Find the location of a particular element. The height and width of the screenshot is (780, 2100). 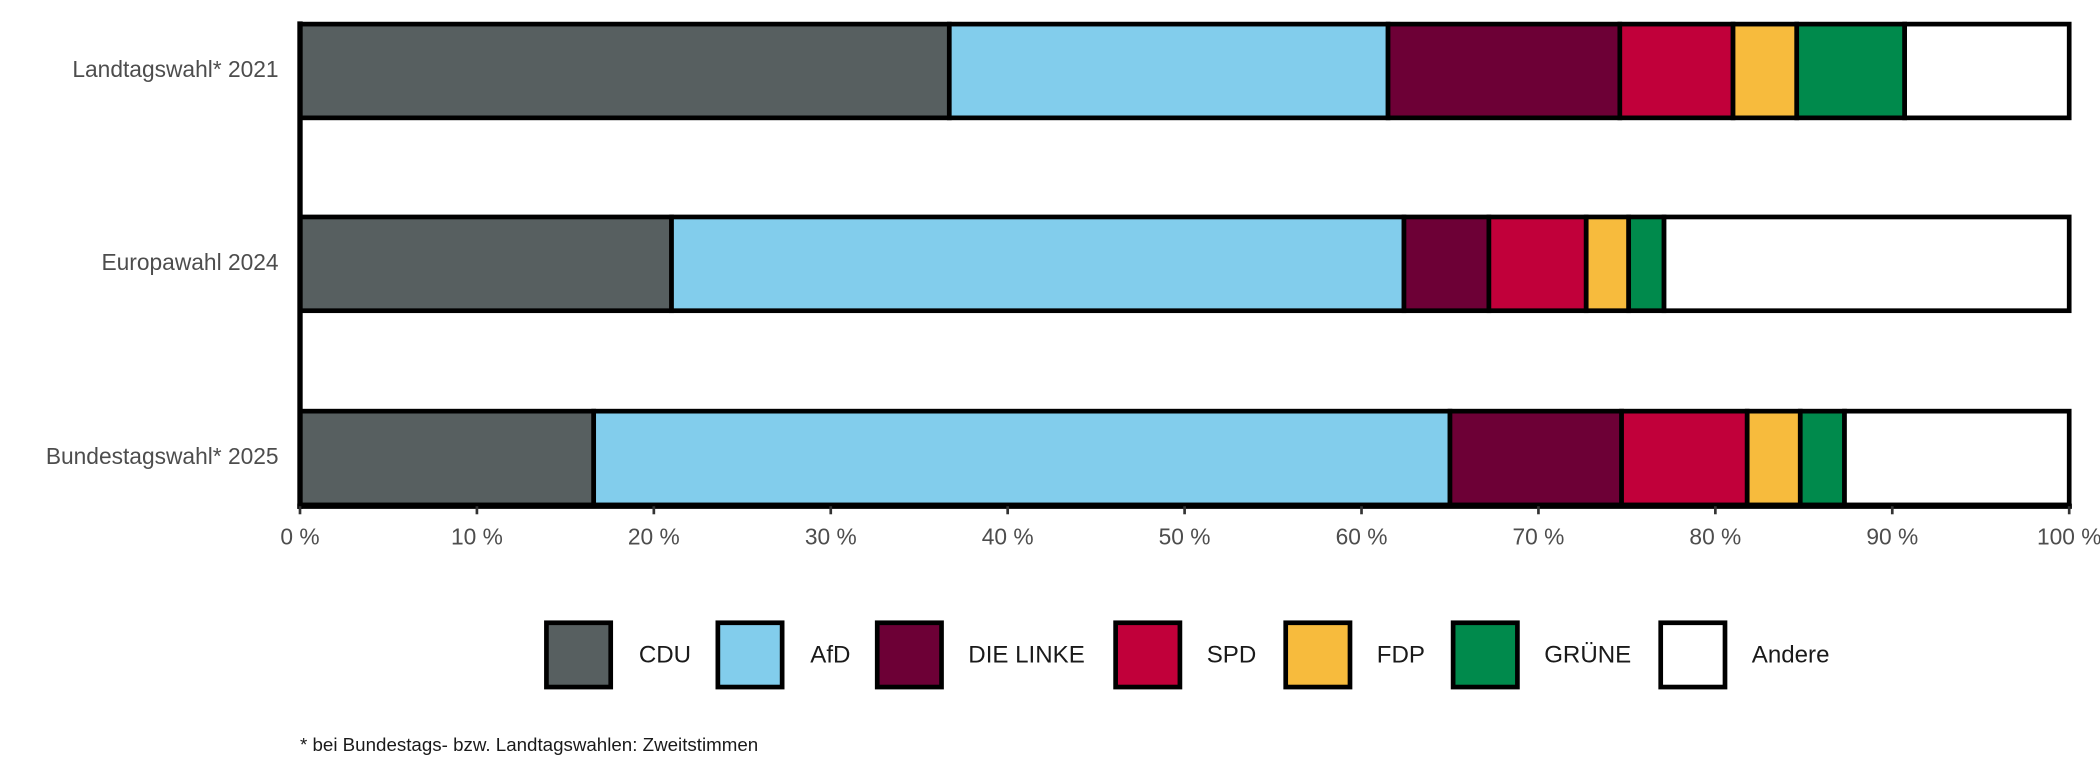

legend-label: DIE LINKE is located at coordinates (1026, 655).